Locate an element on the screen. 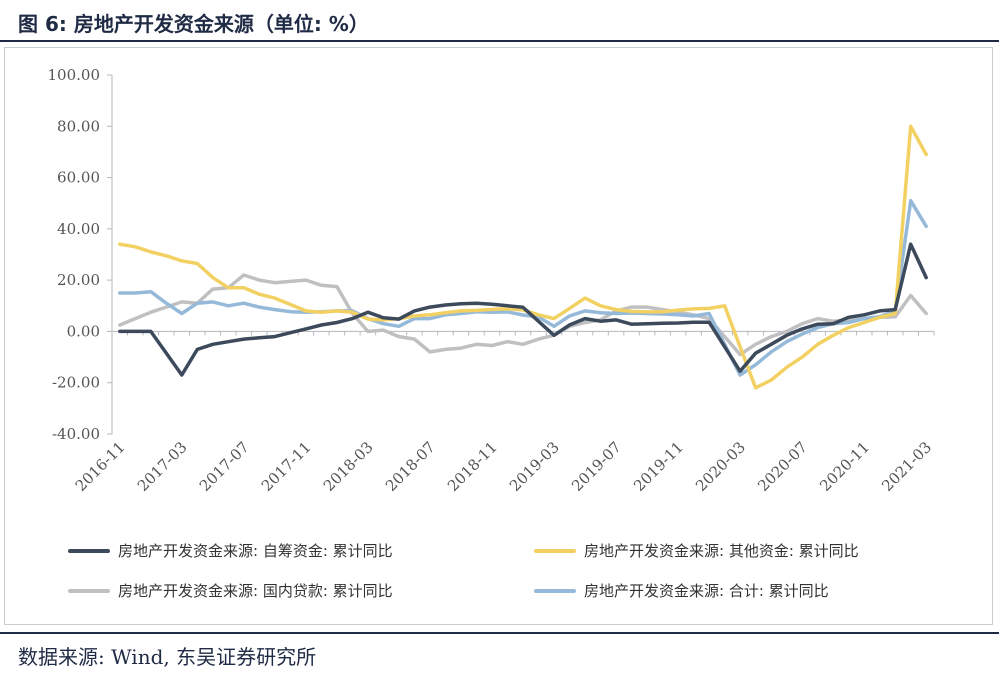 The width and height of the screenshot is (999, 679). x-tick-label: 2017-03 is located at coordinates (162, 466).